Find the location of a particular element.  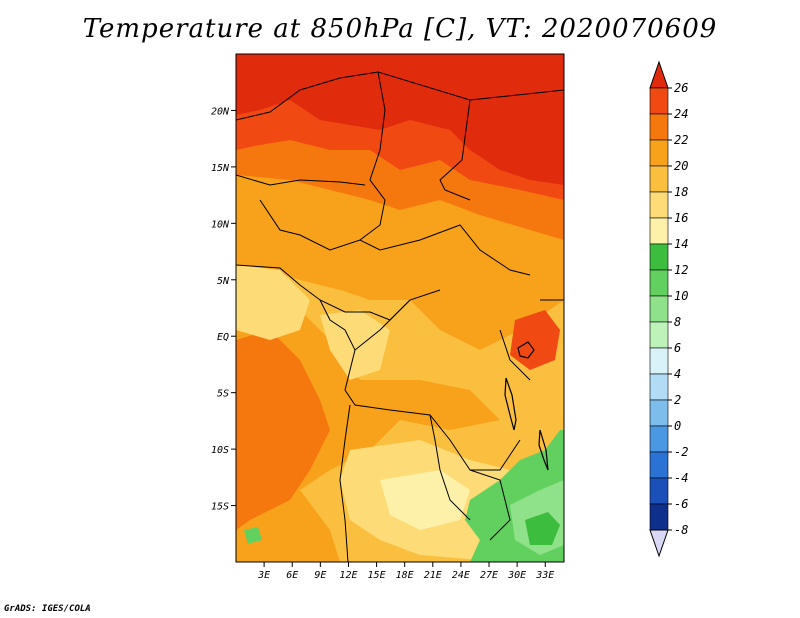

colorbar-label: 10 is located at coordinates (681, 296).